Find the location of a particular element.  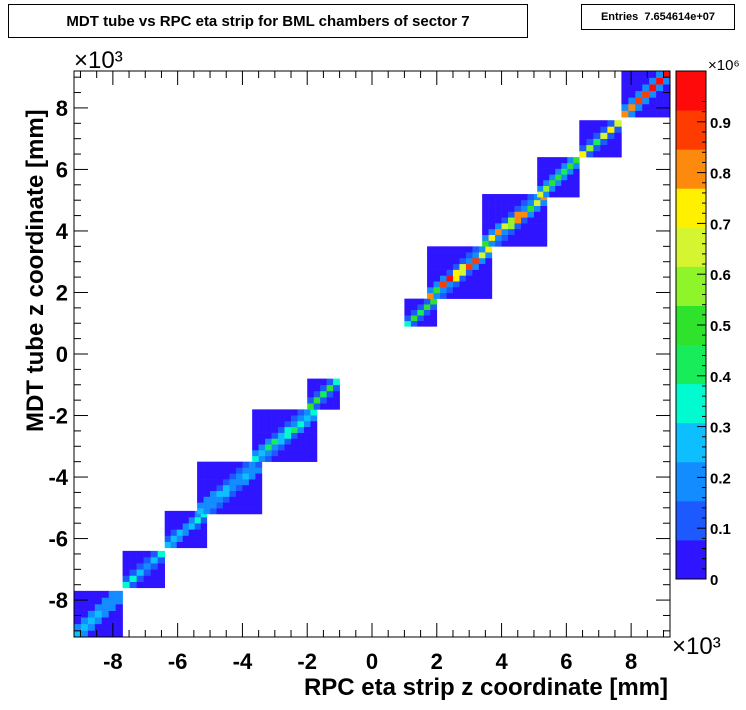

palette-swatch is located at coordinates (691, 169).